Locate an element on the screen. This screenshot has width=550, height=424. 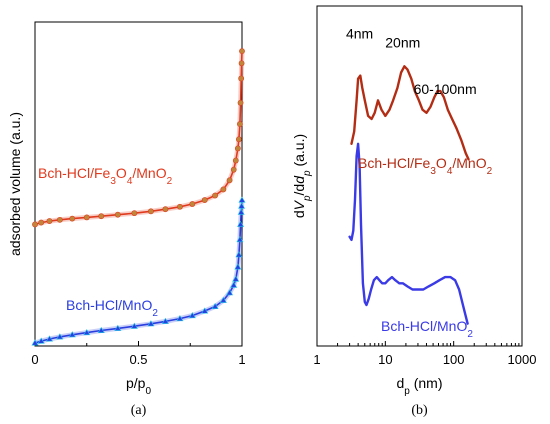
panel-caption-b: (b) is located at coordinates (419, 410).